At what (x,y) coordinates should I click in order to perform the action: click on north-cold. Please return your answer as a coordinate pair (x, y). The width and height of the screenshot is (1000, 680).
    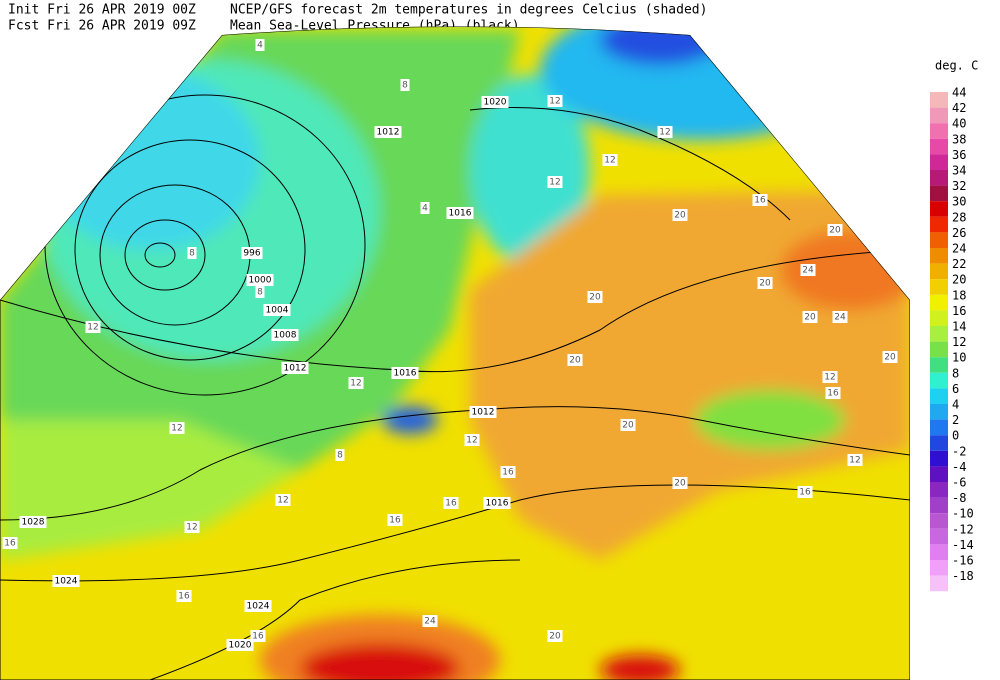
    Looking at the image, I should click on (700, 83).